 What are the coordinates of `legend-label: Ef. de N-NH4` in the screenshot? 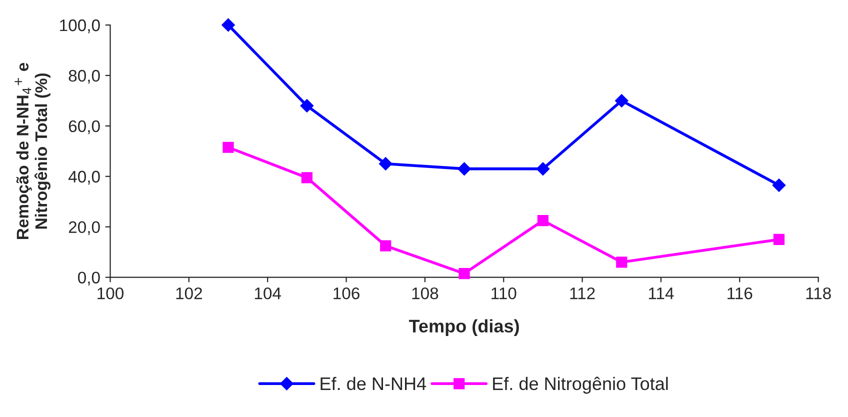 It's located at (373, 383).